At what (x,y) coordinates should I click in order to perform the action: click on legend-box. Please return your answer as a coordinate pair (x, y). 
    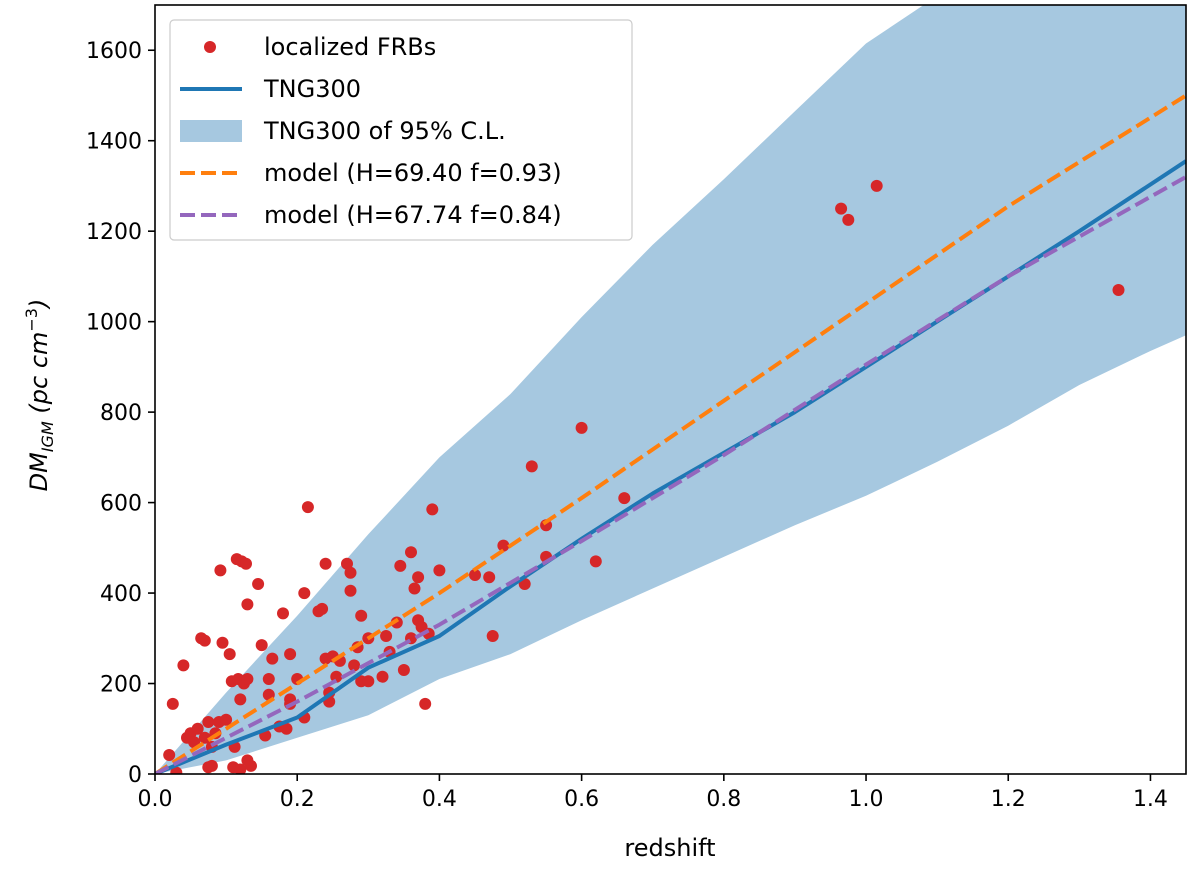
    Looking at the image, I should click on (401, 130).